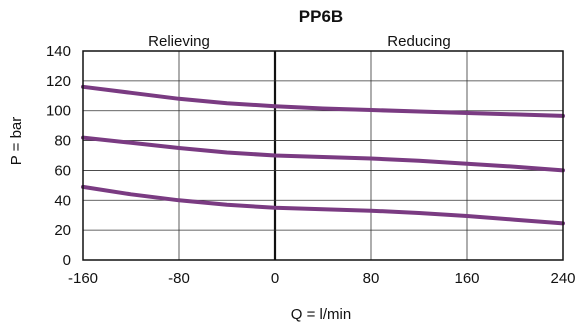 This screenshot has width=582, height=329. What do you see at coordinates (179, 41) in the screenshot?
I see `region-label-relieving: Relieving` at bounding box center [179, 41].